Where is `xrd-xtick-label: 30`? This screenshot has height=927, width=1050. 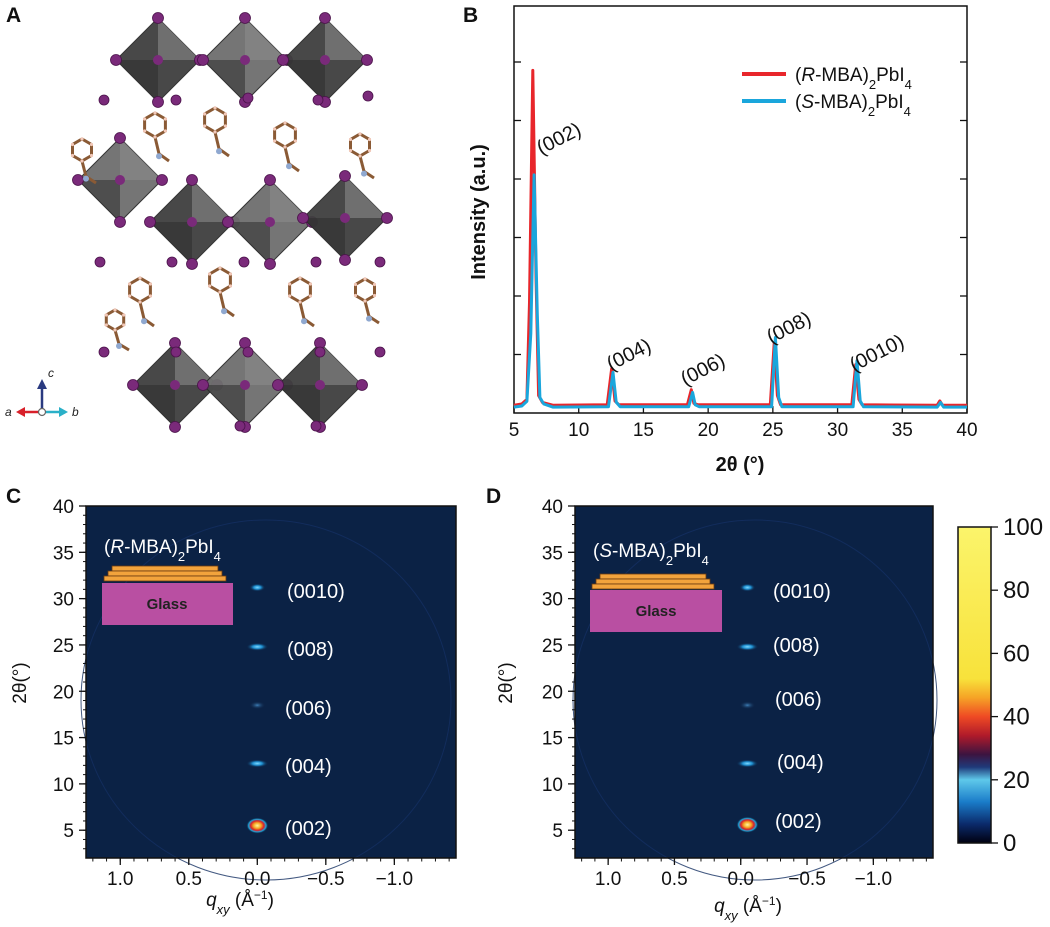
xrd-xtick-label: 30 is located at coordinates (837, 430).